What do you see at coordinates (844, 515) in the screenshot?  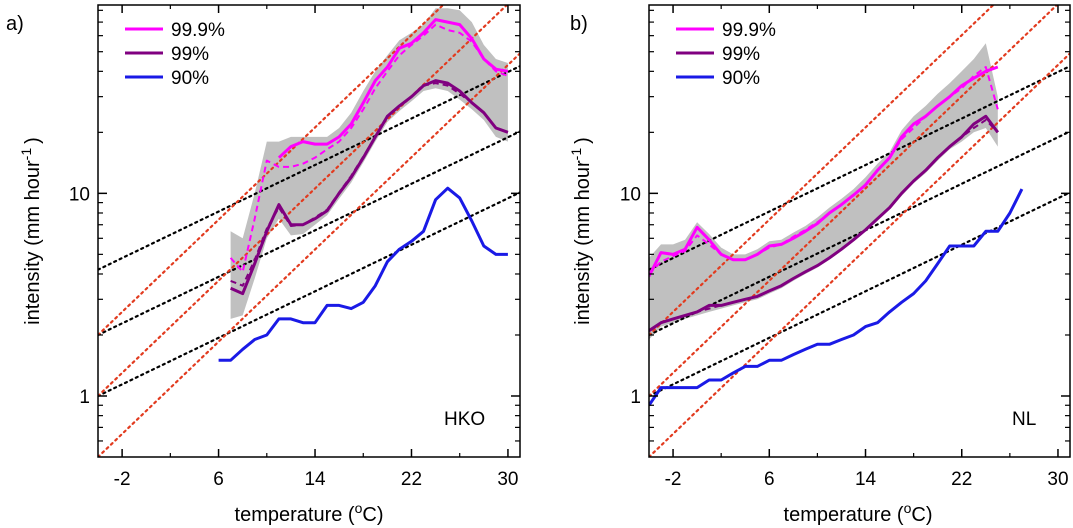 I see `panel-b-xlabel-main: temperature (` at bounding box center [844, 515].